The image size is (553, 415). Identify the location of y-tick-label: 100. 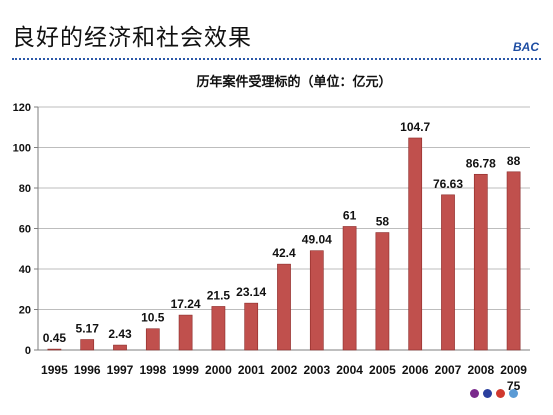
(22, 149).